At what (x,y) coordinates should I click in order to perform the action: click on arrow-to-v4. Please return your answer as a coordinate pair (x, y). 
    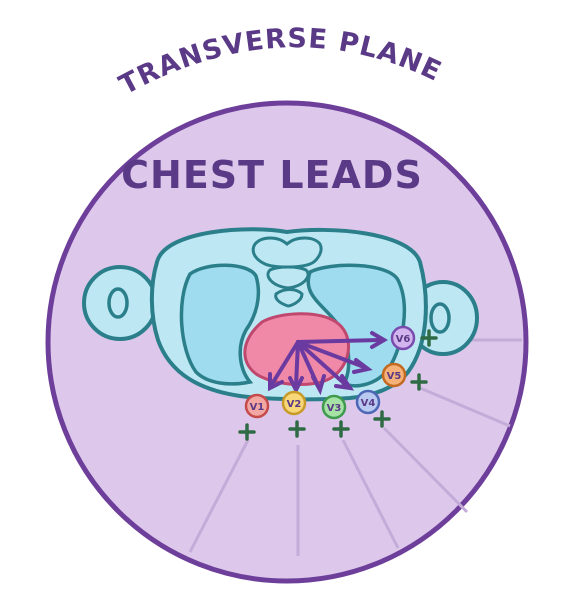
    Looking at the image, I should click on (325, 365).